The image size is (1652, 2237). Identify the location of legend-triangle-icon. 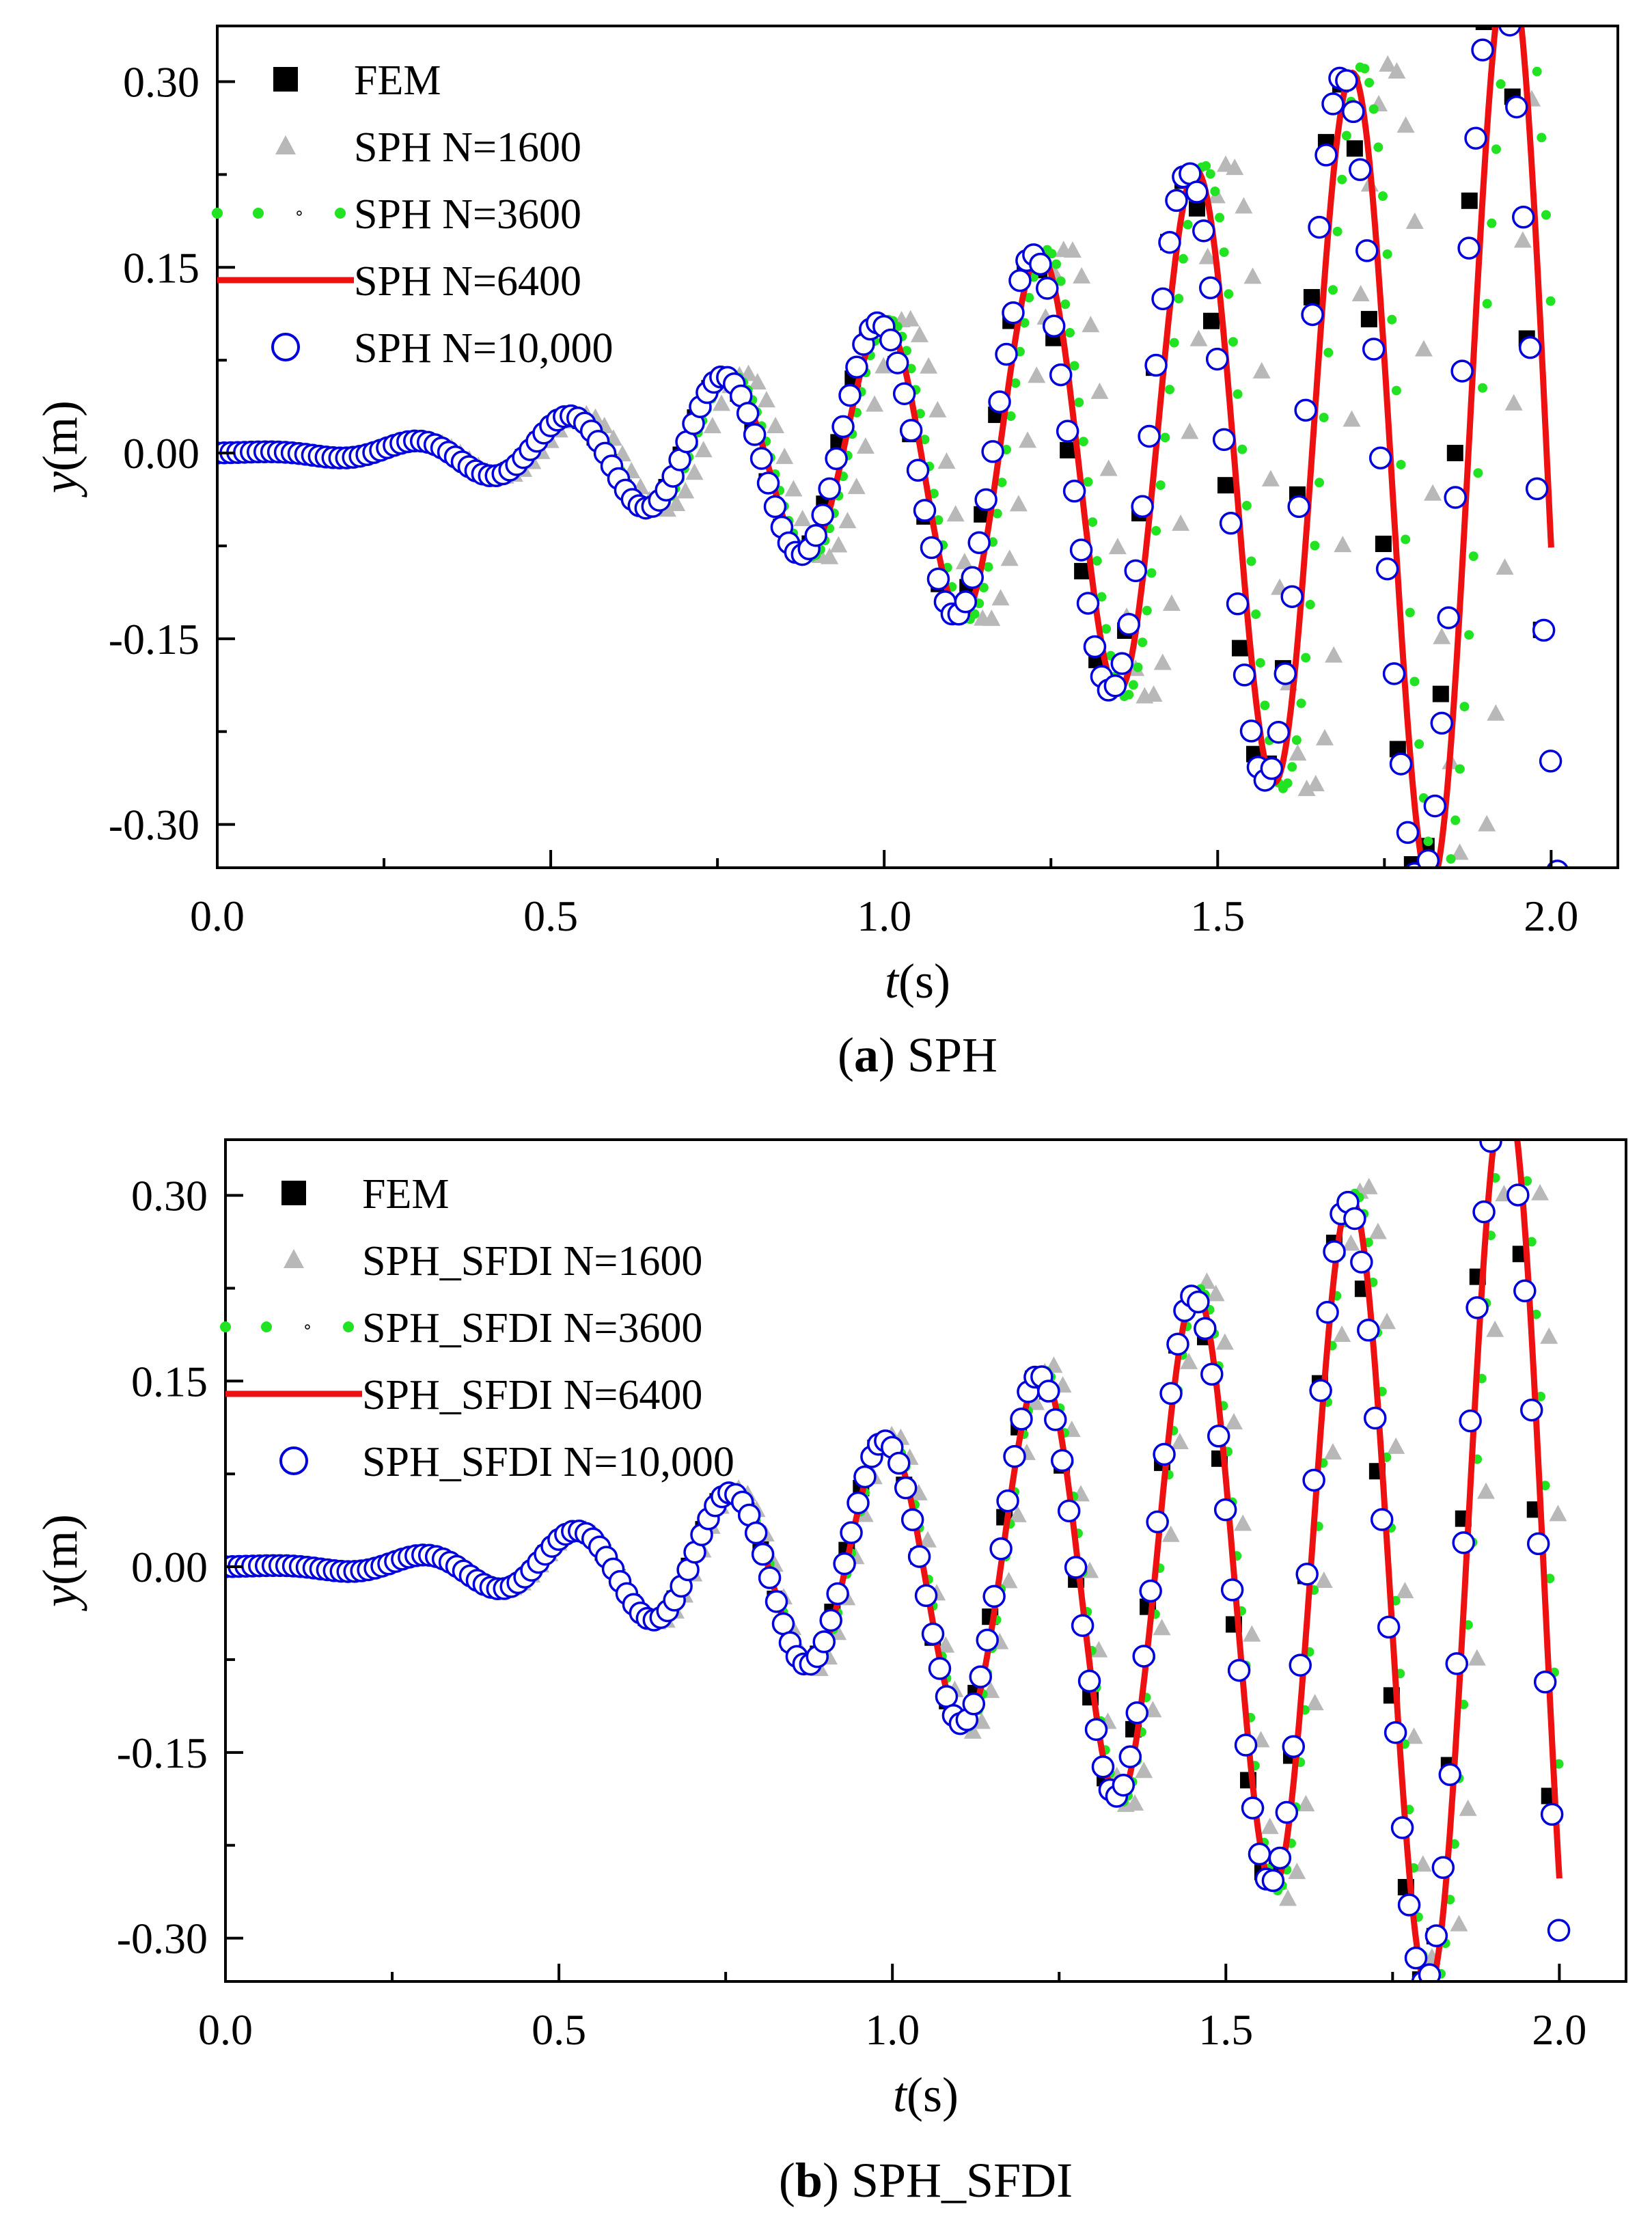
(285, 144).